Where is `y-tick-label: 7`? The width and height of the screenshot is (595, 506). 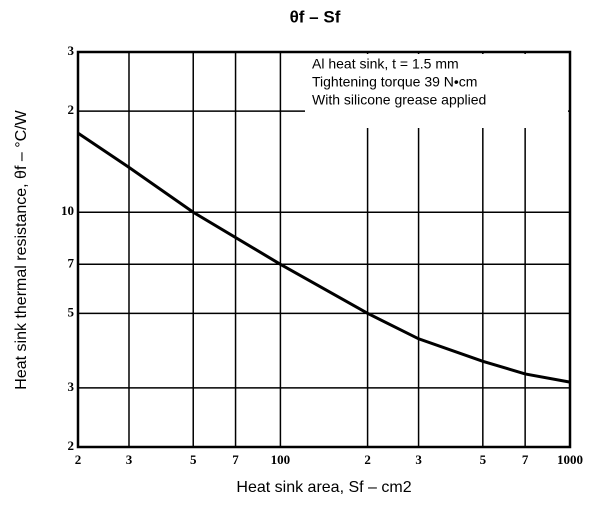 y-tick-label: 7 is located at coordinates (71, 262).